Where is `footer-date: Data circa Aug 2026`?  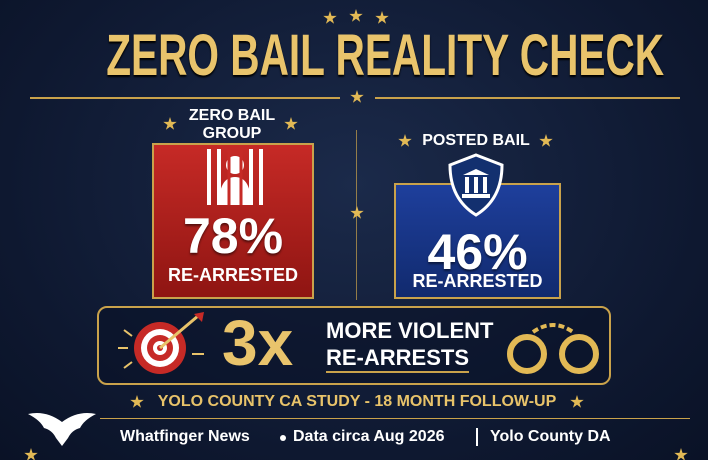 footer-date: Data circa Aug 2026 is located at coordinates (369, 436).